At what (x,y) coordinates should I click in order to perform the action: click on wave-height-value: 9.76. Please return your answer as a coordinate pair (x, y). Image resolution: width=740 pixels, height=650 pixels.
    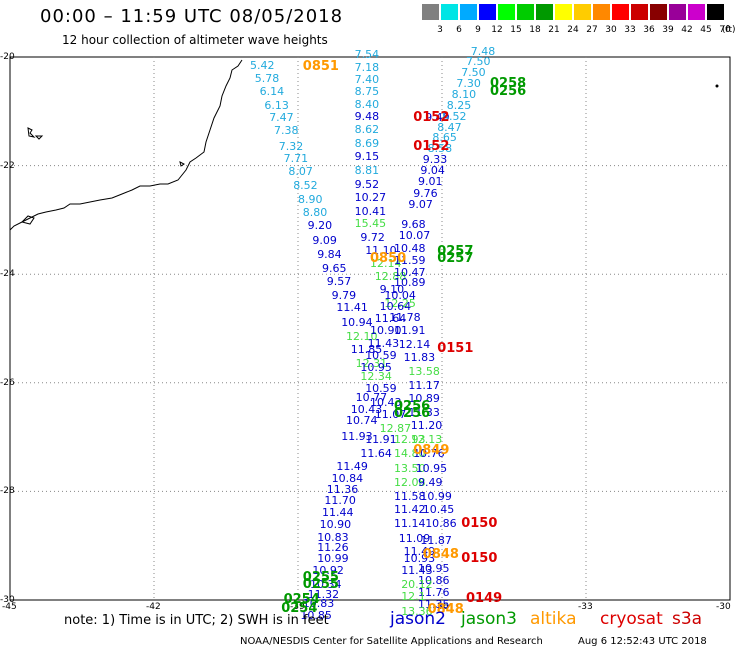
    Looking at the image, I should click on (425, 193).